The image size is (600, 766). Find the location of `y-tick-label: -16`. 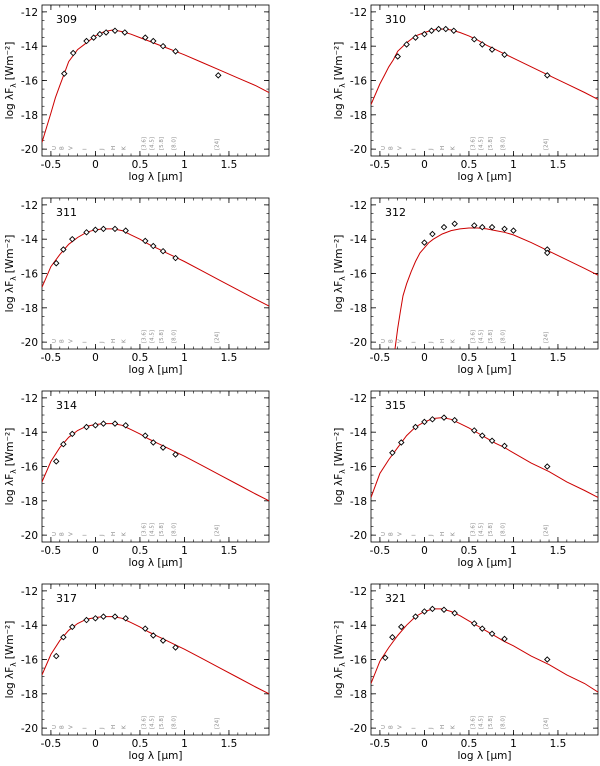

y-tick-label: -16 is located at coordinates (358, 275).